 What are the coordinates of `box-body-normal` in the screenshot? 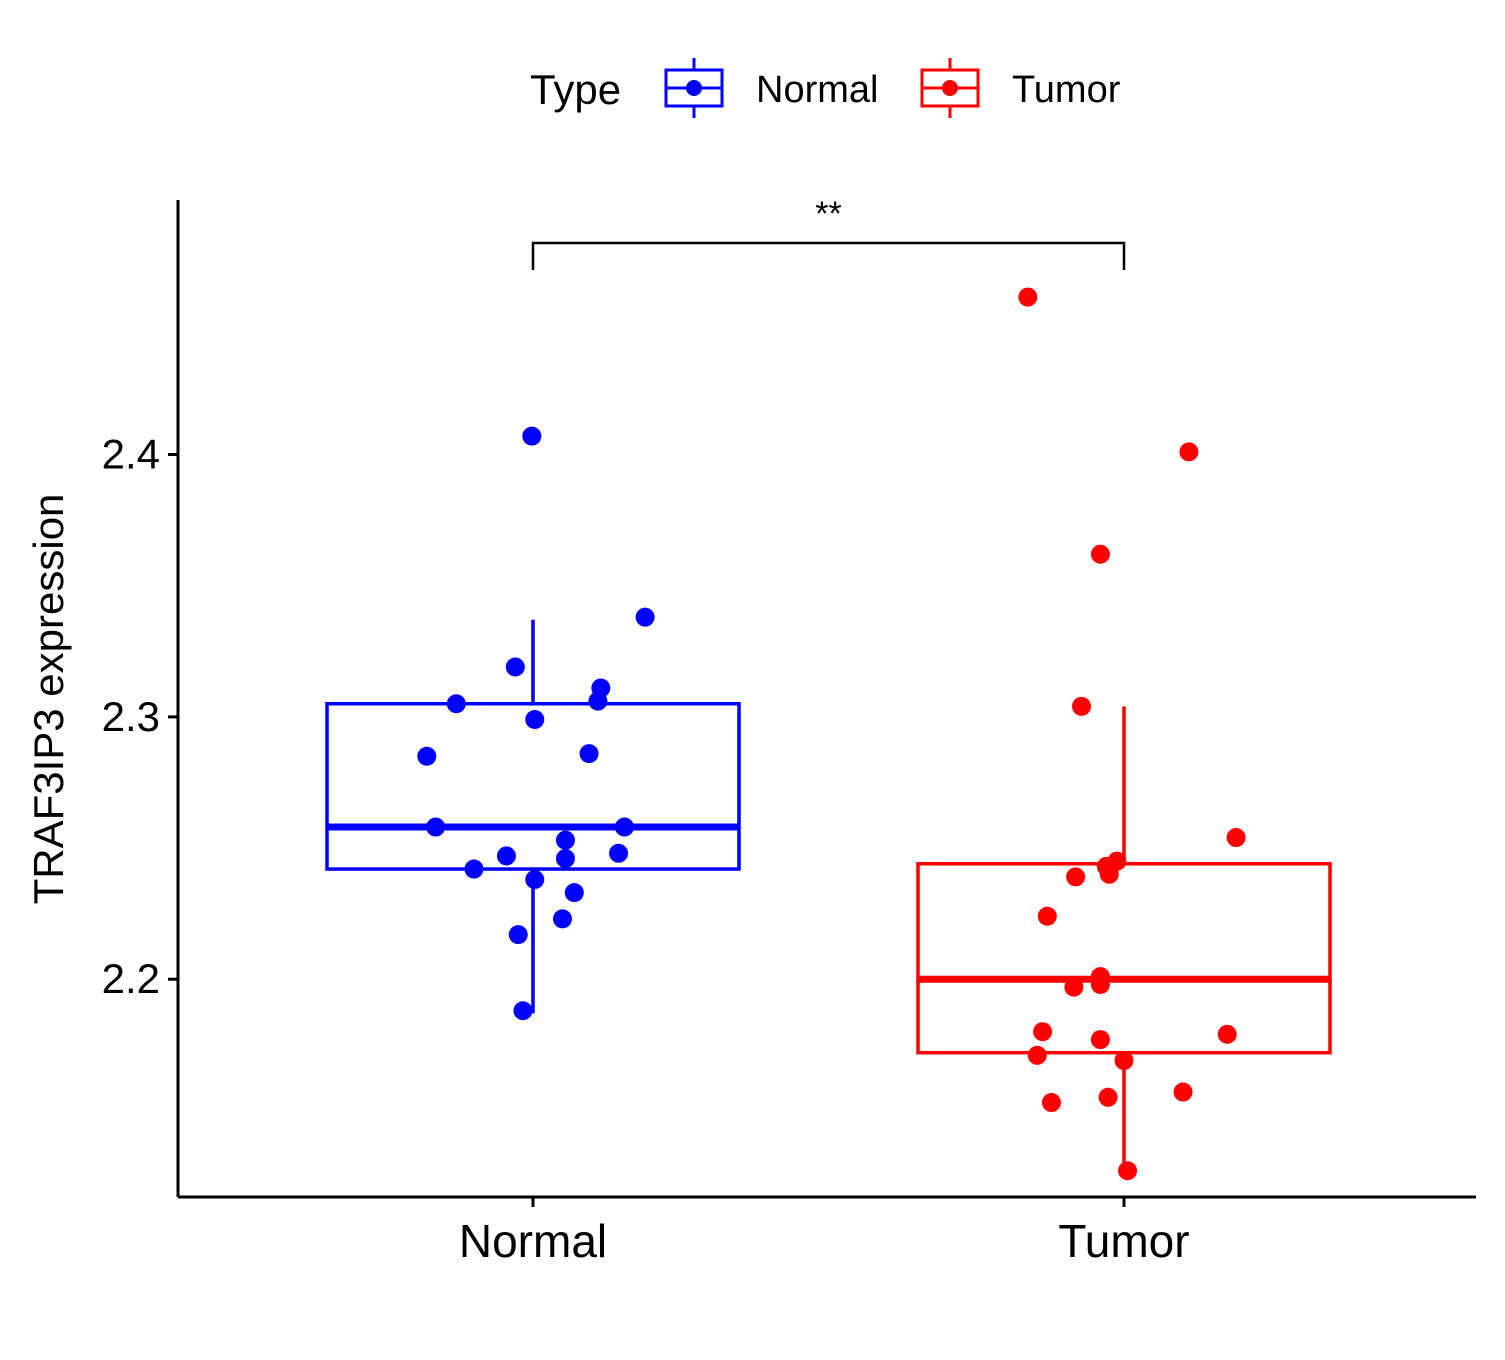 It's located at (533, 786).